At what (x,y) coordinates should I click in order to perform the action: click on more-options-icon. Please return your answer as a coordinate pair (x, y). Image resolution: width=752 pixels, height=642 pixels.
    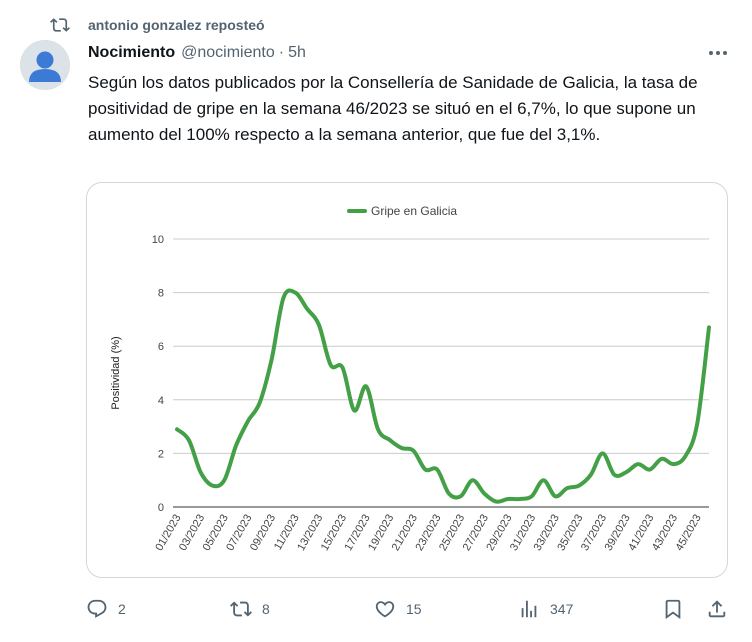
    Looking at the image, I should click on (718, 53).